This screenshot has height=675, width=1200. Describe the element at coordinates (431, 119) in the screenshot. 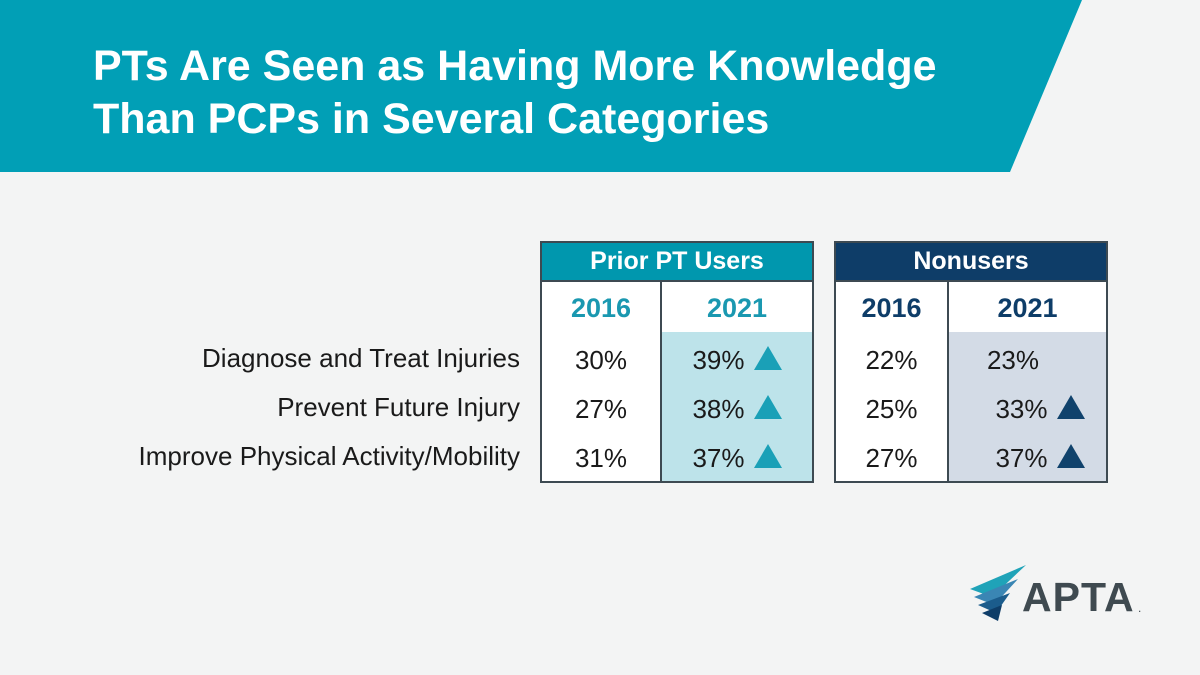

I see `title-line-2: Than PCPs in Several Categories` at that location.